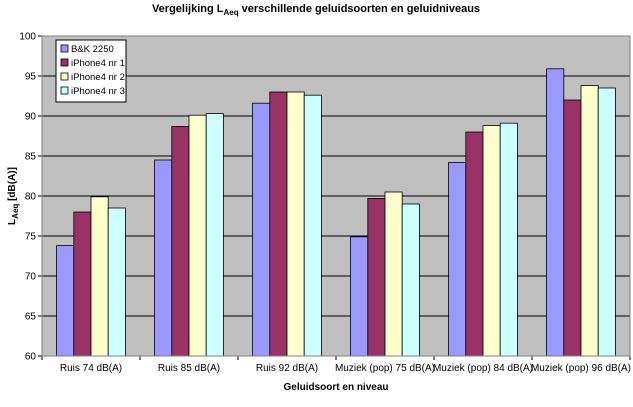  What do you see at coordinates (31, 237) in the screenshot?
I see `y-tick-label: 75` at bounding box center [31, 237].